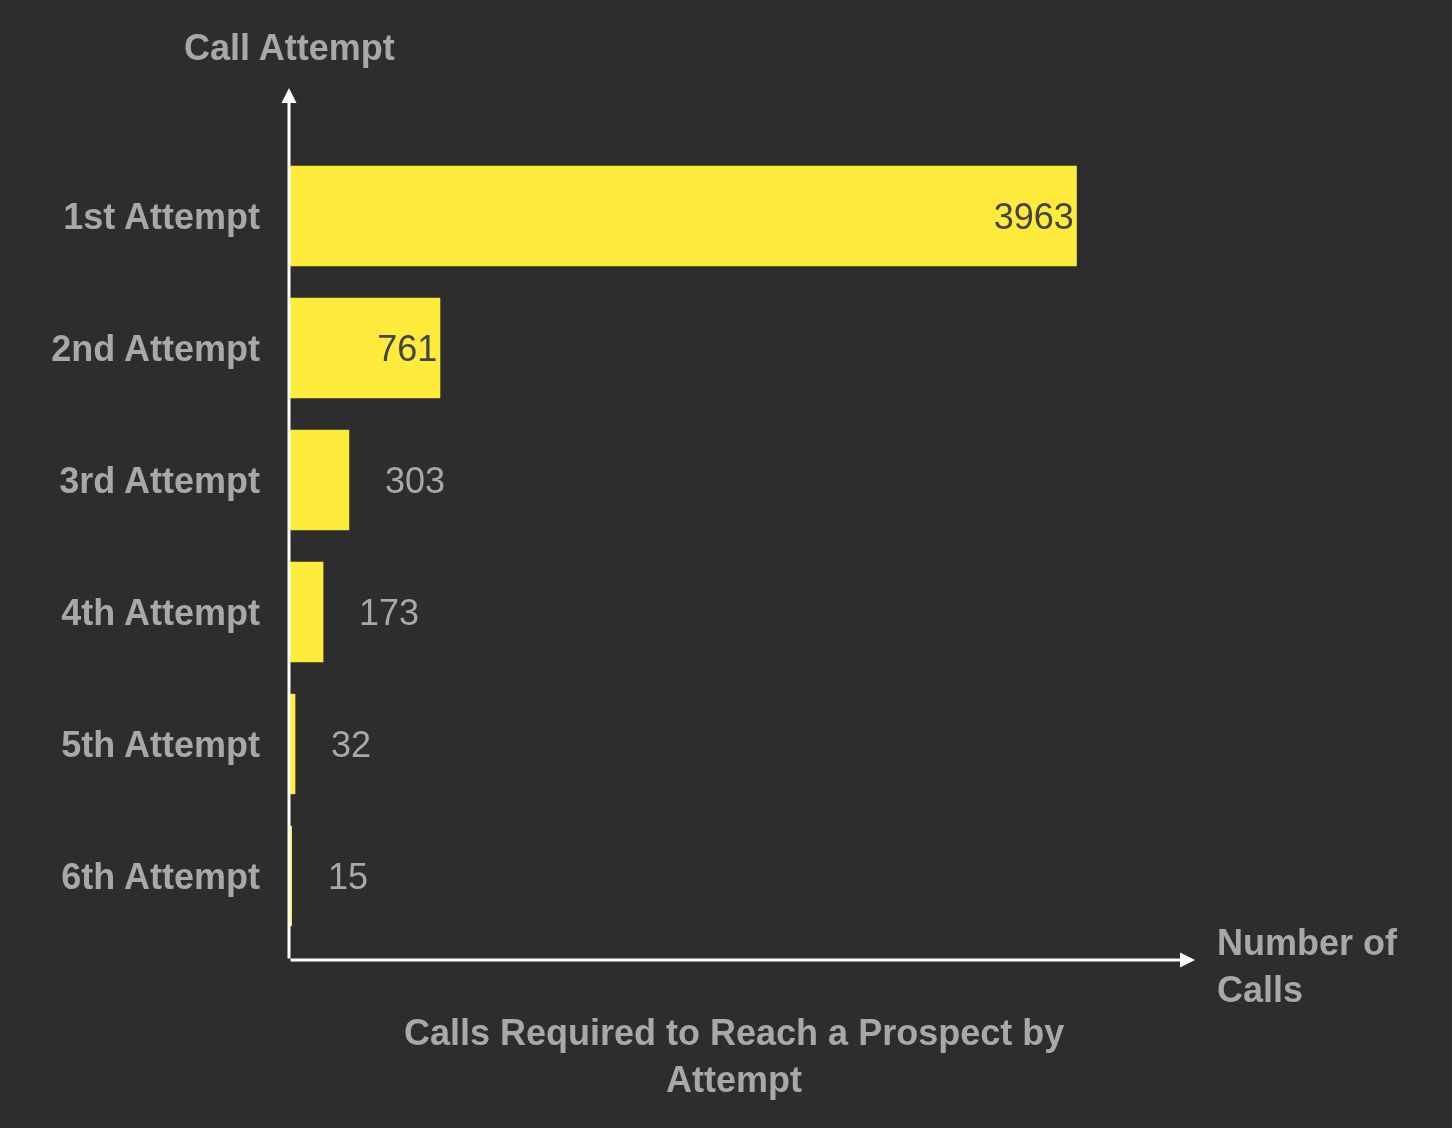  What do you see at coordinates (407, 348) in the screenshot?
I see `data-label: 761` at bounding box center [407, 348].